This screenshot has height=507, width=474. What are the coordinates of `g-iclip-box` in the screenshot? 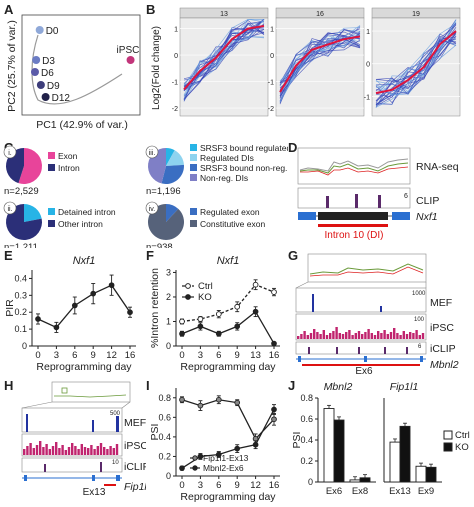 It's located at (361, 348).